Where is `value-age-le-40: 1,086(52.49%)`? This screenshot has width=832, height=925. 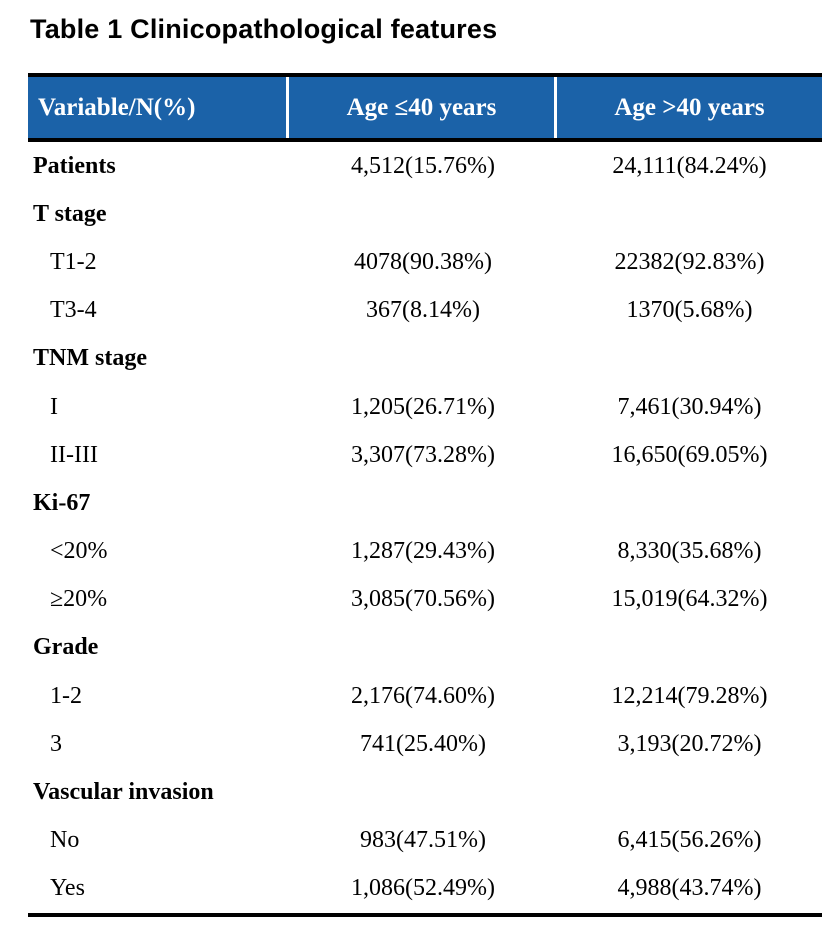 value-age-le-40: 1,086(52.49%) is located at coordinates (423, 888).